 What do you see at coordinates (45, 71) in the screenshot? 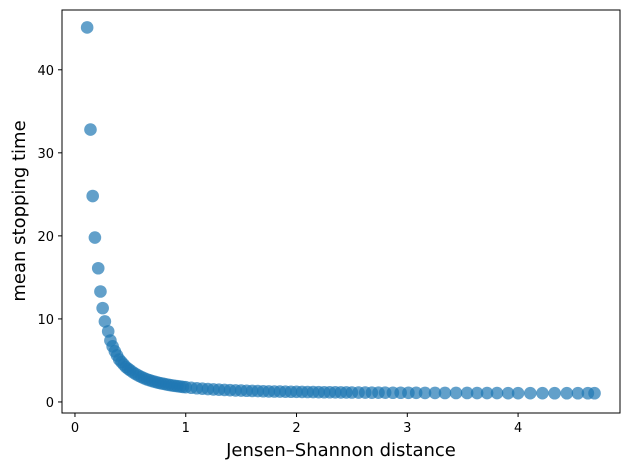
I see `y-tick-label: 40` at bounding box center [45, 71].